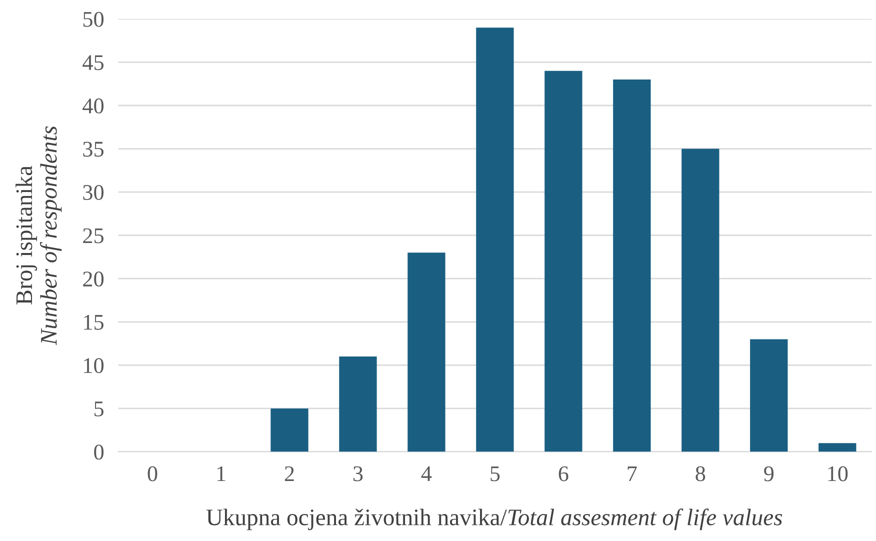  Describe the element at coordinates (93, 149) in the screenshot. I see `y-tick-label: 35` at that location.